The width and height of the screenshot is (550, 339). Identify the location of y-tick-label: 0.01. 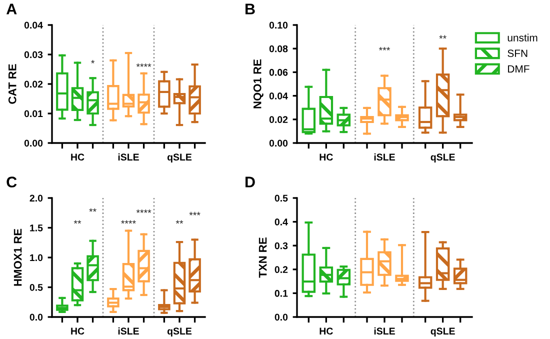
(33, 114).